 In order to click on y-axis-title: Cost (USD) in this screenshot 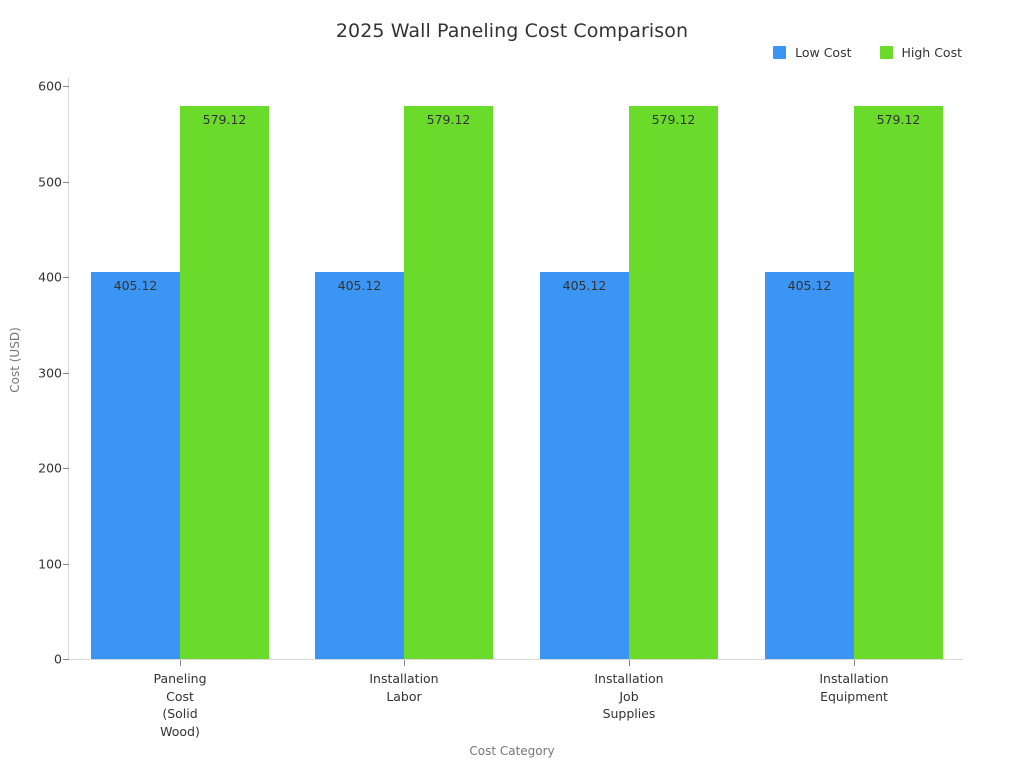, I will do `click(15, 360)`.